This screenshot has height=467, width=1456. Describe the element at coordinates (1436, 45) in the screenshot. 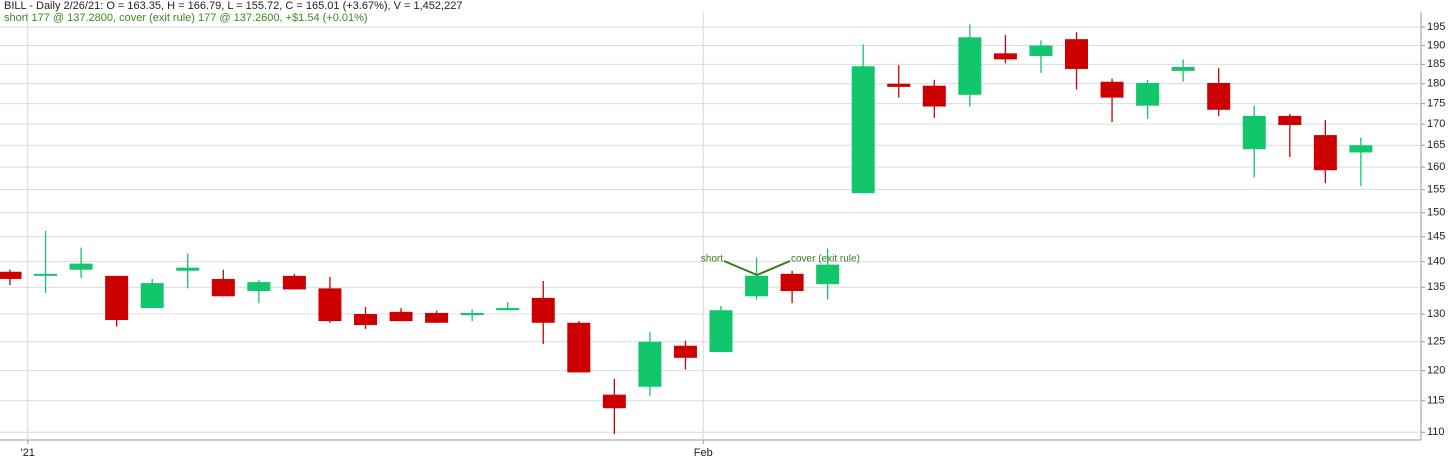

I see `y-tick-label: 190` at that location.